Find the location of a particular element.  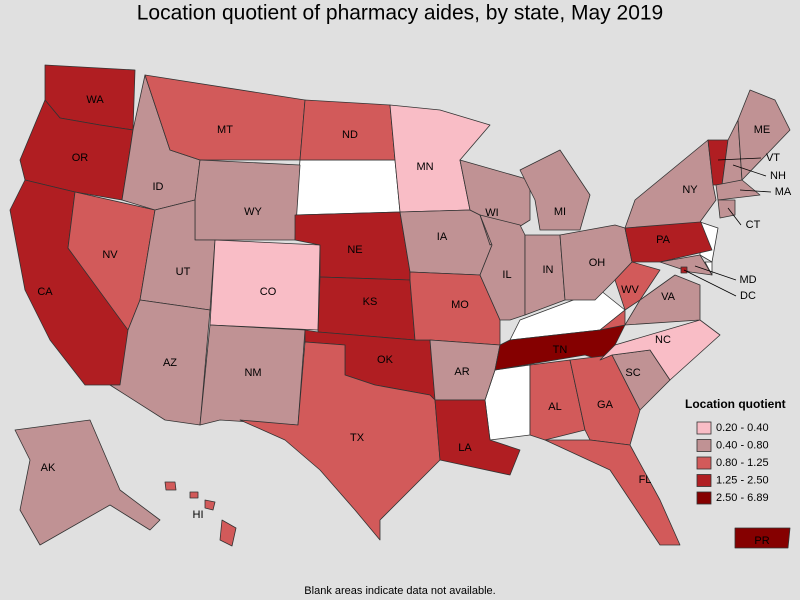

state-label: AZ is located at coordinates (170, 363).